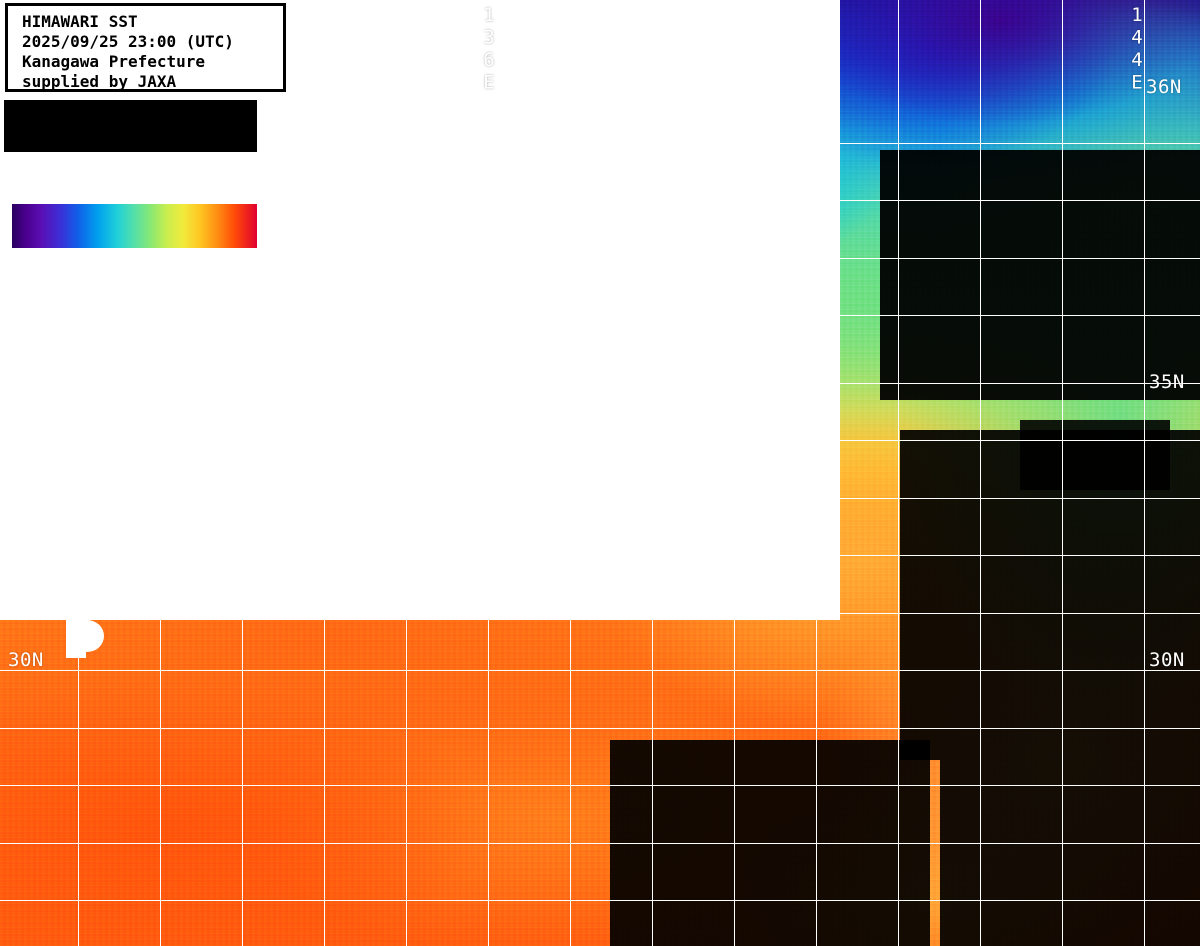 This screenshot has height=946, width=1200. What do you see at coordinates (1164, 87) in the screenshot?
I see `lat-label-36n-right: 36N` at bounding box center [1164, 87].